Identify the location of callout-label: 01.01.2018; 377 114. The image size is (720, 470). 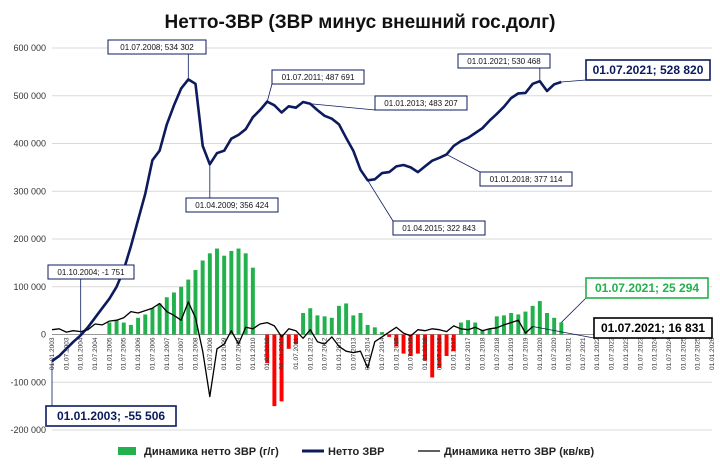
(526, 179).